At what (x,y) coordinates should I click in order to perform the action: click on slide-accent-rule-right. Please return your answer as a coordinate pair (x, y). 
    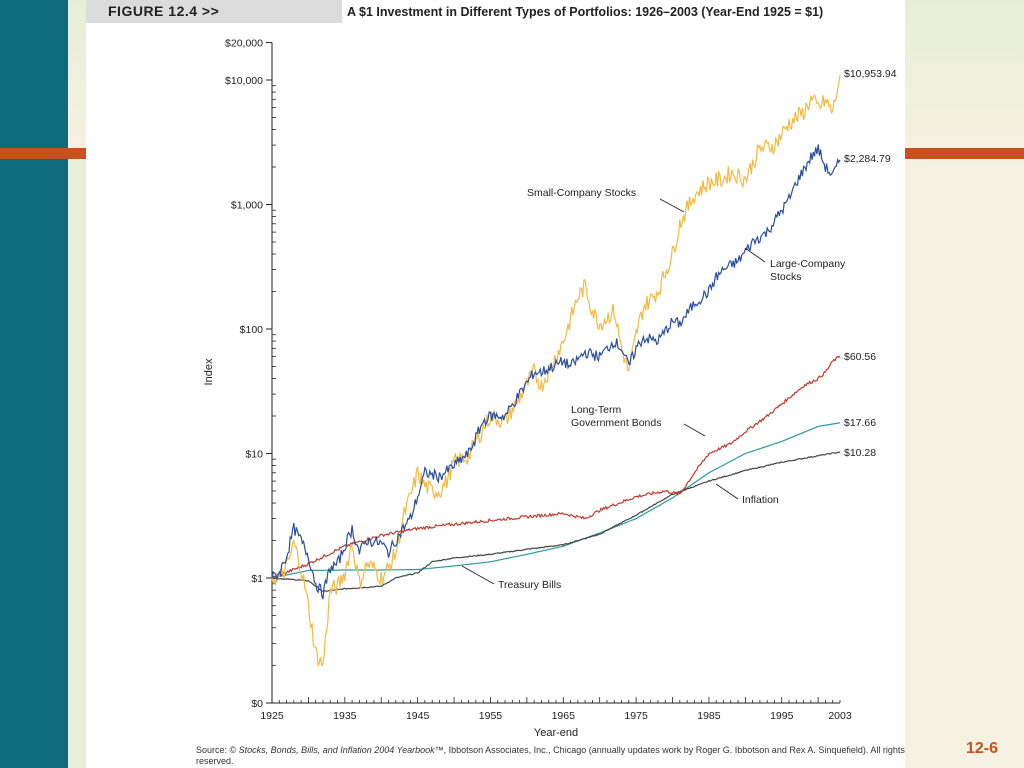
    Looking at the image, I should click on (964, 153).